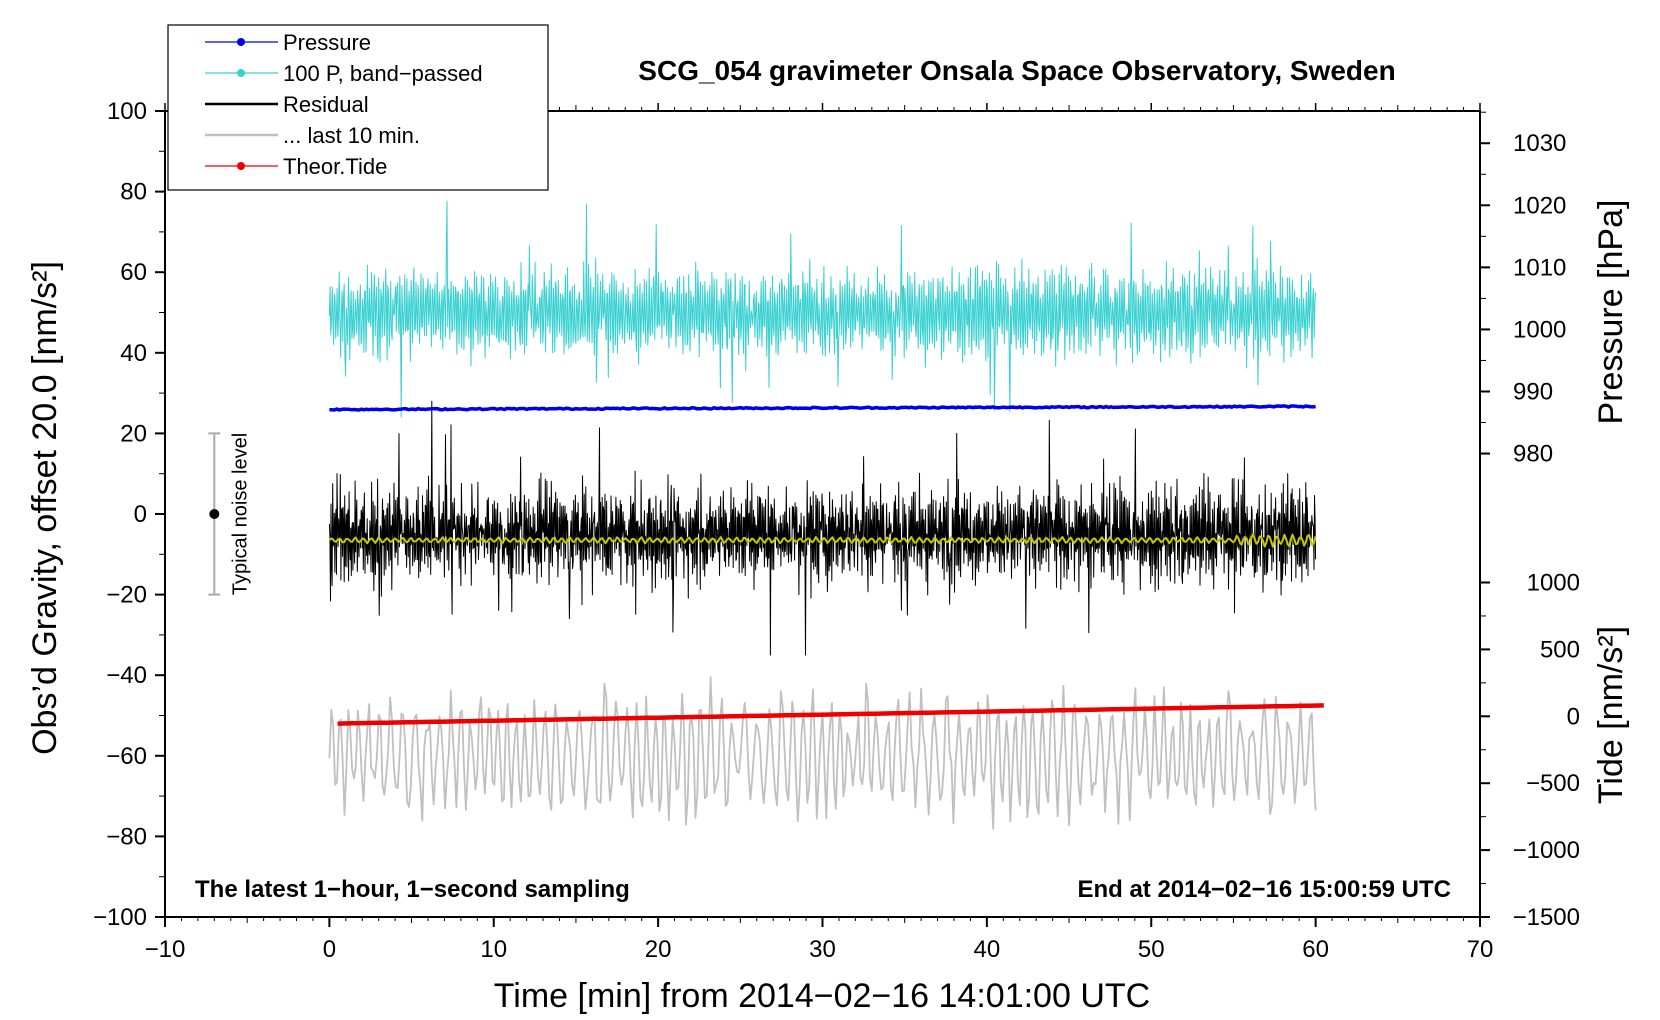  I want to click on tide-tick-label: 500, so click(1560, 649).